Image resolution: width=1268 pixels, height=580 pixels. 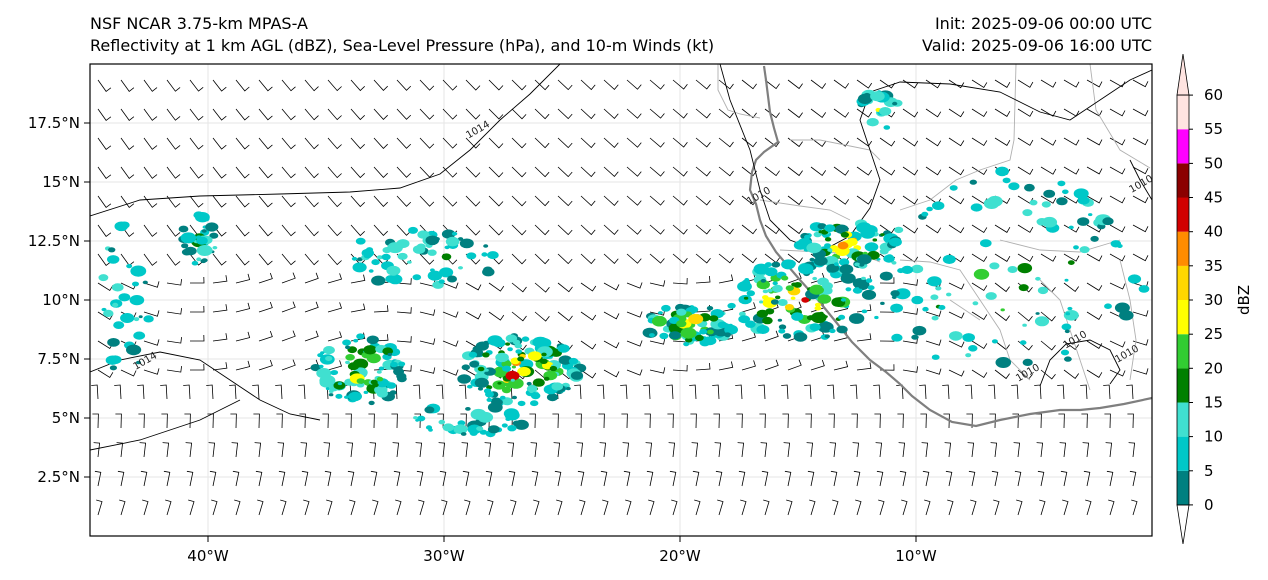 I want to click on lat-tick-label: 17.5°N, so click(x=54, y=123).